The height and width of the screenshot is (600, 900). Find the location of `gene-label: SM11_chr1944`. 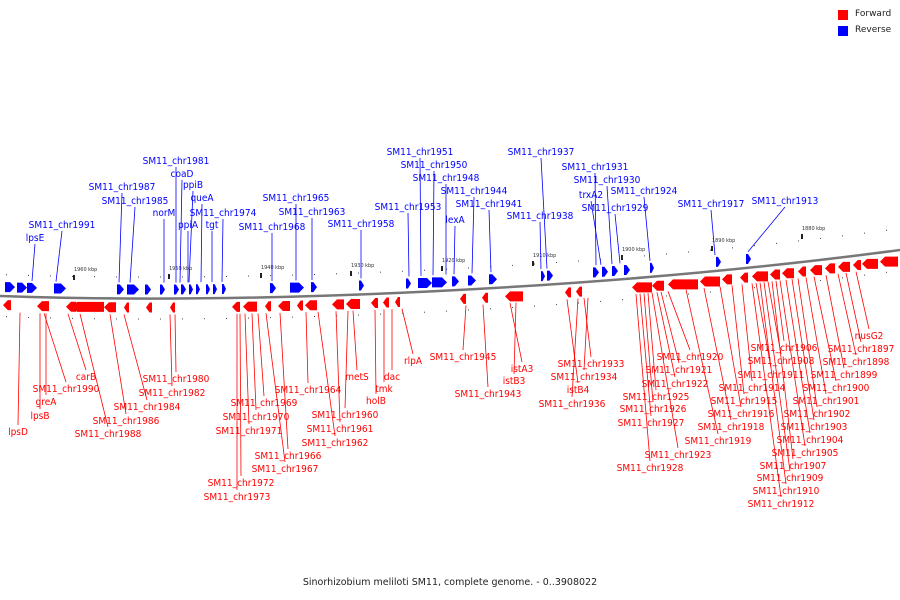

gene-label: SM11_chr1944 is located at coordinates (474, 191).